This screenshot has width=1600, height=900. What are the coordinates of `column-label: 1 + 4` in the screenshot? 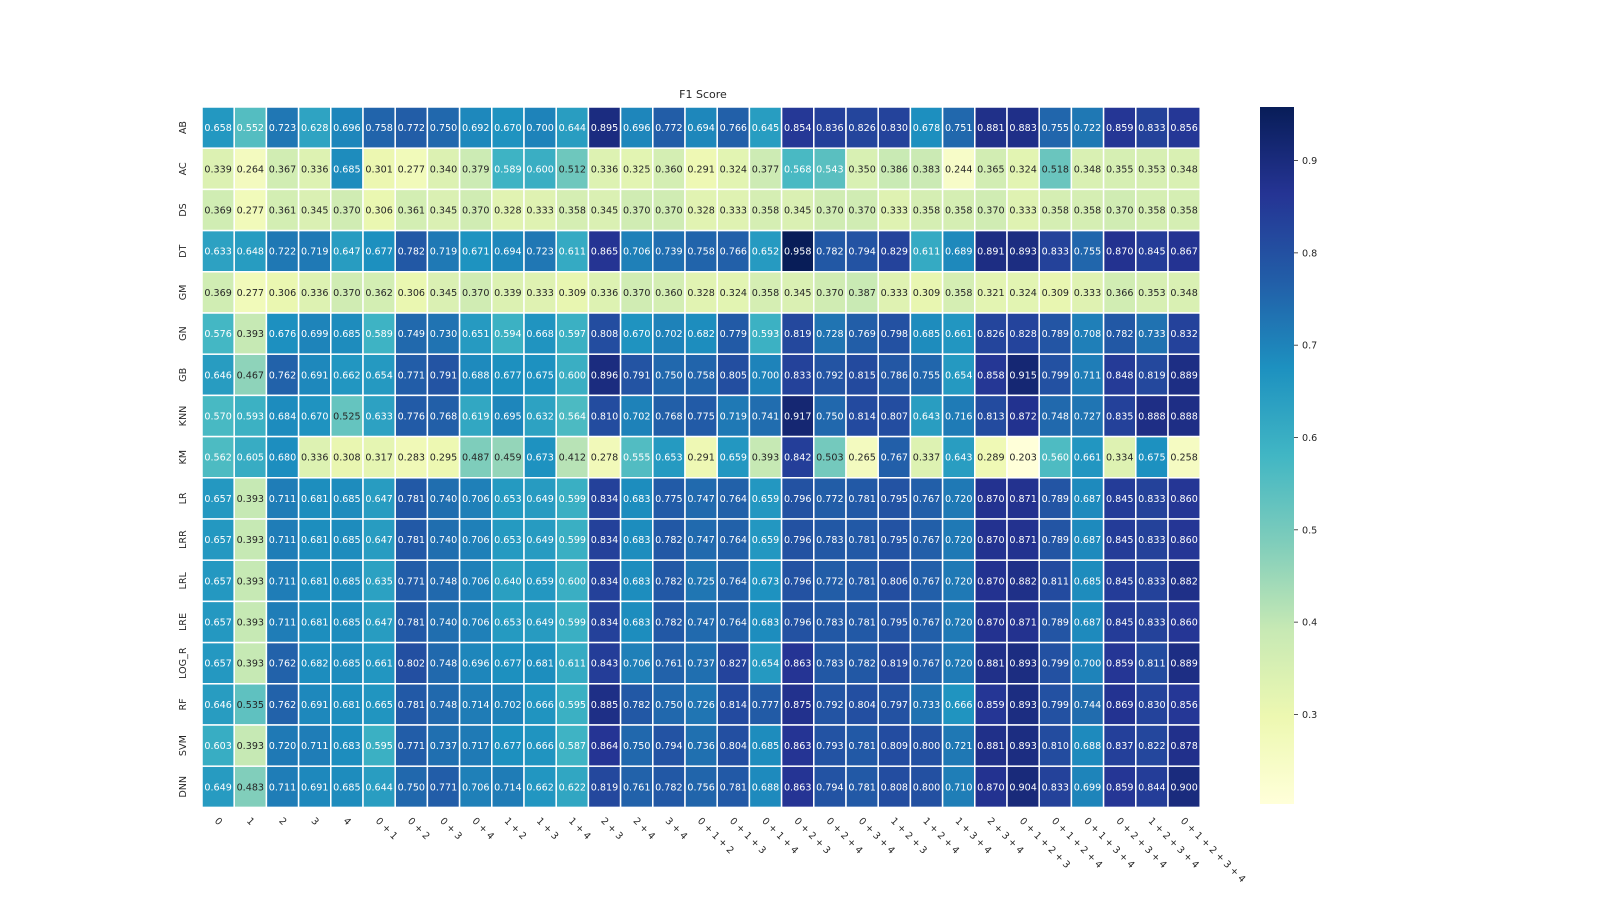 It's located at (579, 829).